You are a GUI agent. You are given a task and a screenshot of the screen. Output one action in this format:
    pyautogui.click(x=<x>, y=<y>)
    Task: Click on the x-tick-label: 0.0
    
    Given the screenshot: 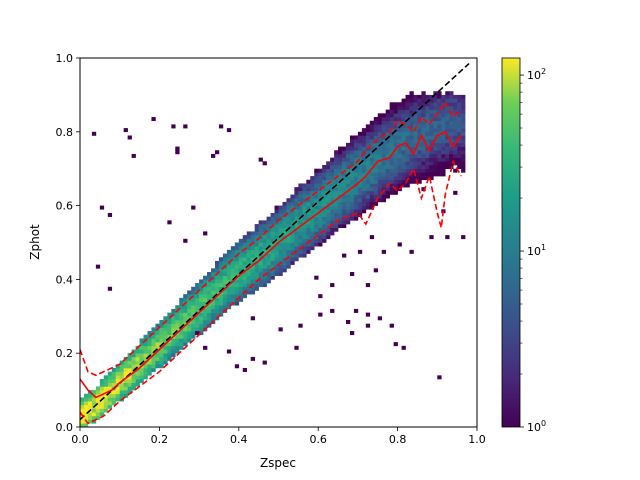 What is the action you would take?
    pyautogui.click(x=80, y=439)
    